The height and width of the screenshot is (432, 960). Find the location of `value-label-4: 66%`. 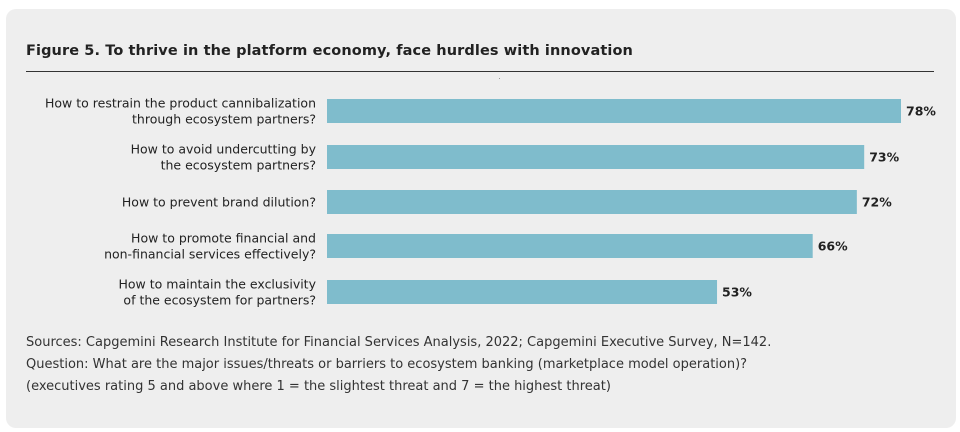

value-label-4: 66% is located at coordinates (833, 246).